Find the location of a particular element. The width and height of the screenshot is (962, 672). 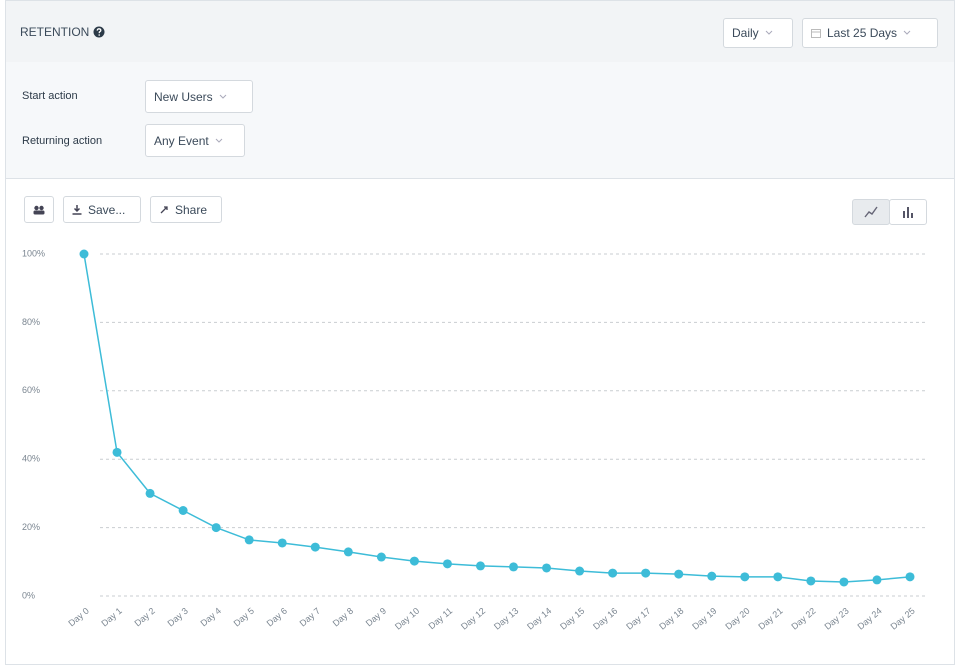

x-tick-label: Day 25 is located at coordinates (903, 619).